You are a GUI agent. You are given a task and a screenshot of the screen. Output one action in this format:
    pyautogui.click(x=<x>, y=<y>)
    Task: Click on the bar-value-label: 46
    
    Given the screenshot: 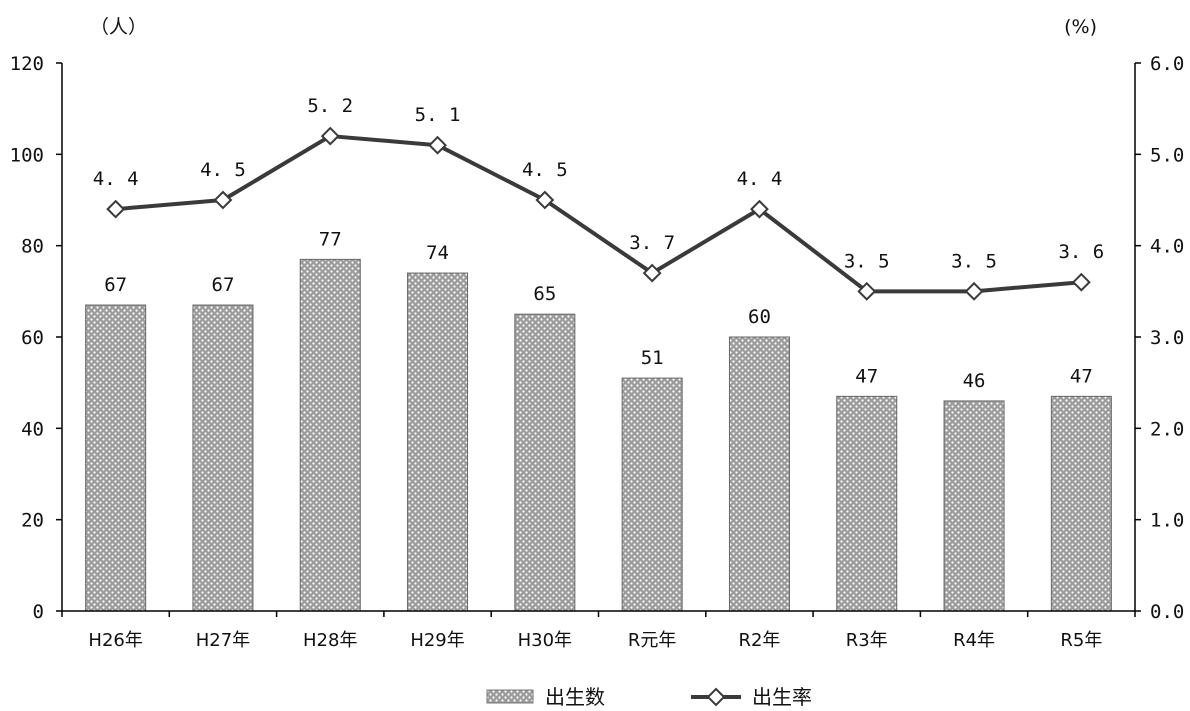 What is the action you would take?
    pyautogui.click(x=974, y=381)
    